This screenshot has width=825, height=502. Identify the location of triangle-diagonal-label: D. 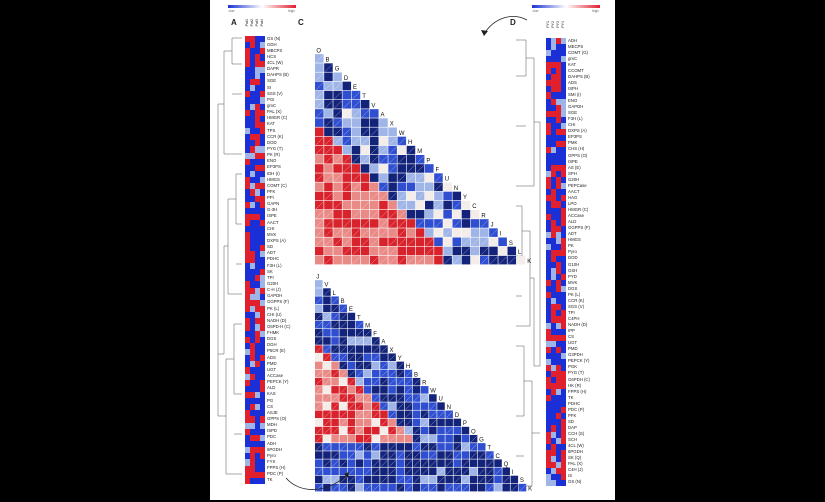
(346, 79).